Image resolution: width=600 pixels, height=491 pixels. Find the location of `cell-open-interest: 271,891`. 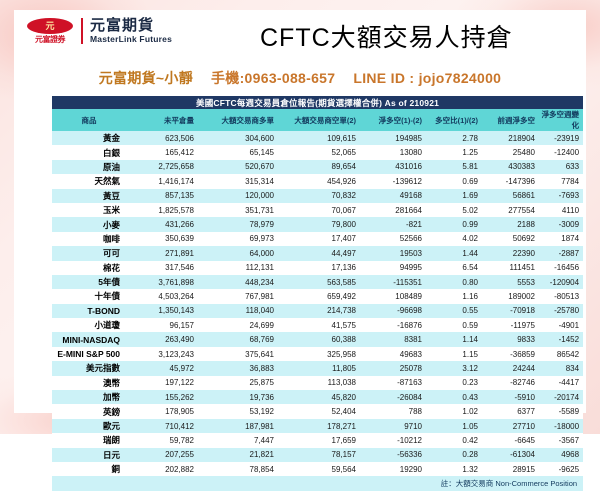

cell-open-interest: 271,891 is located at coordinates (162, 253).